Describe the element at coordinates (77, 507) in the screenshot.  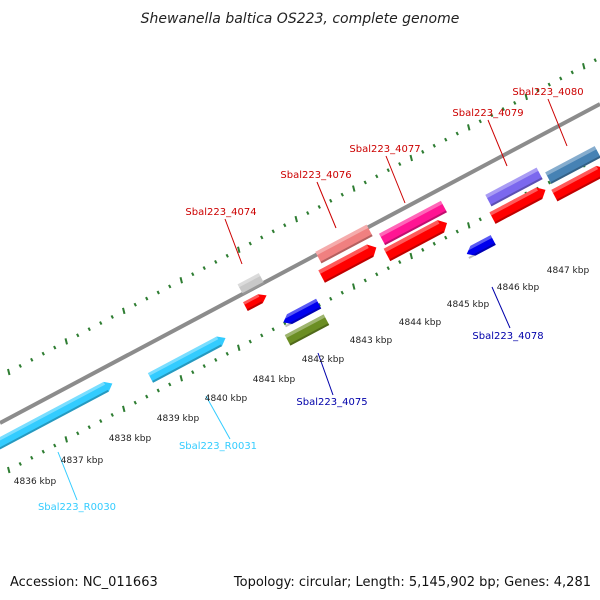
I see `feature-label-Sbal223_R0030: Sbal223_R0030` at that location.